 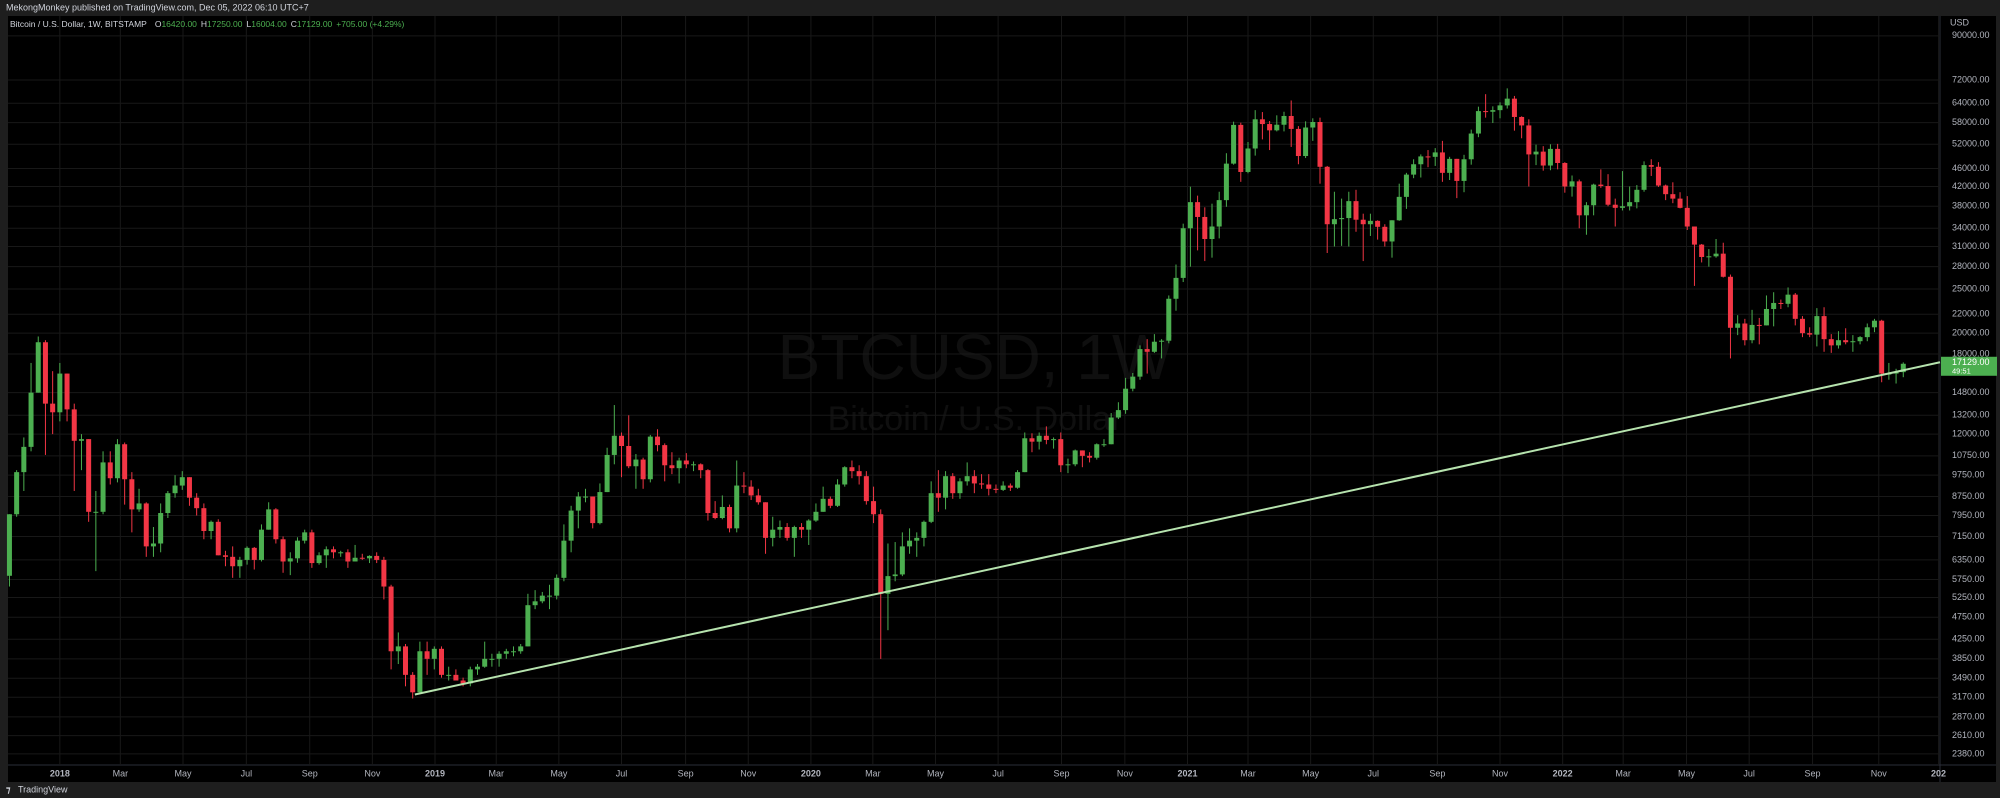 I want to click on watermark-description: Bitcoin / U.S. Dollar, so click(x=975, y=419).